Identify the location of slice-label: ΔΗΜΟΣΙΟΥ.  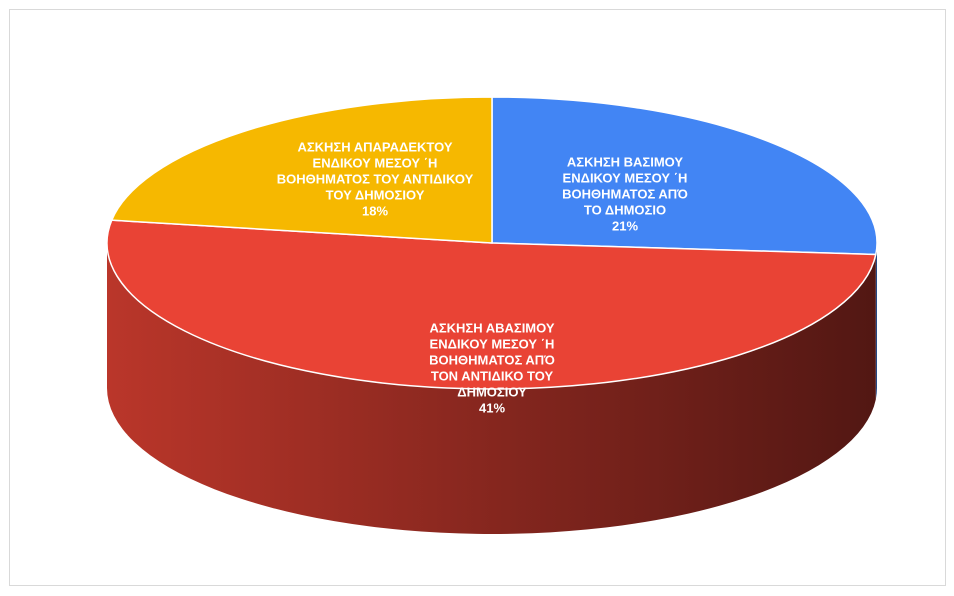
(492, 391).